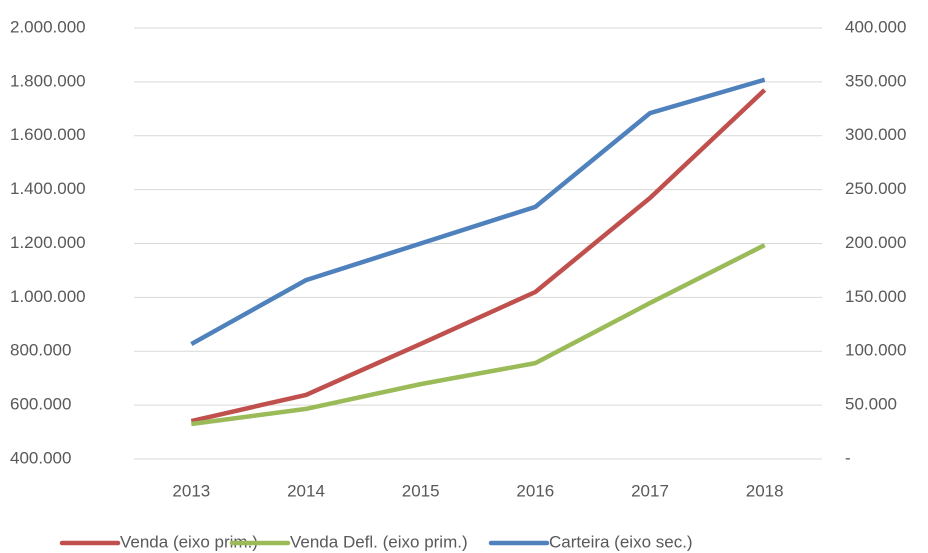  Describe the element at coordinates (875, 134) in the screenshot. I see `y2-tick-label: 300.000` at that location.